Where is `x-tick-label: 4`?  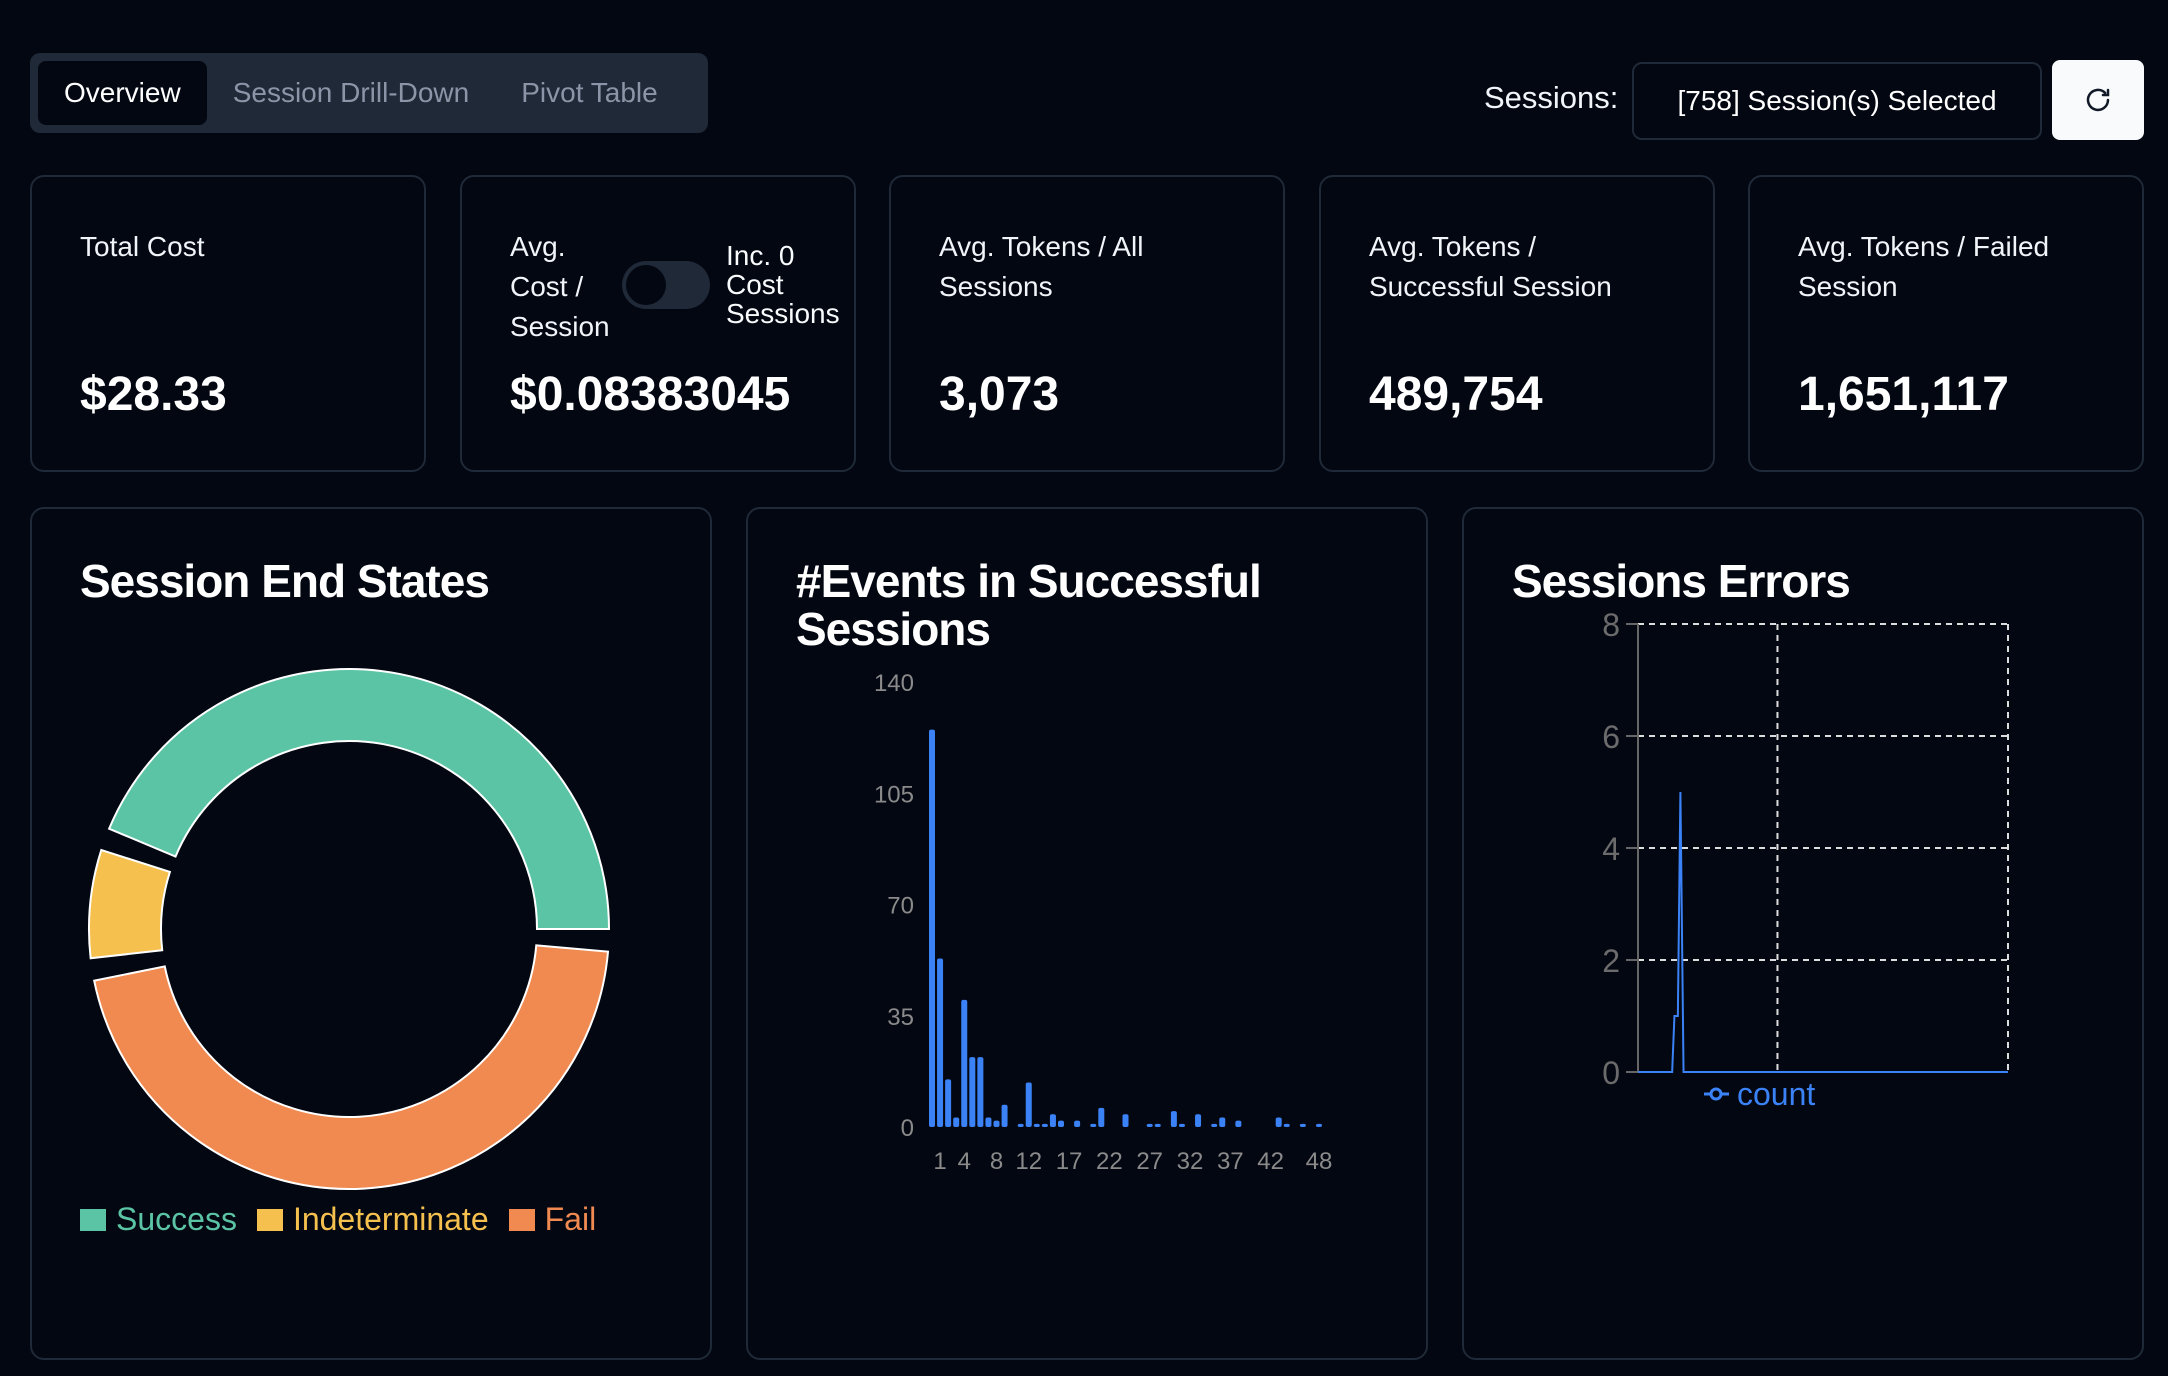 x-tick-label: 4 is located at coordinates (964, 1161).